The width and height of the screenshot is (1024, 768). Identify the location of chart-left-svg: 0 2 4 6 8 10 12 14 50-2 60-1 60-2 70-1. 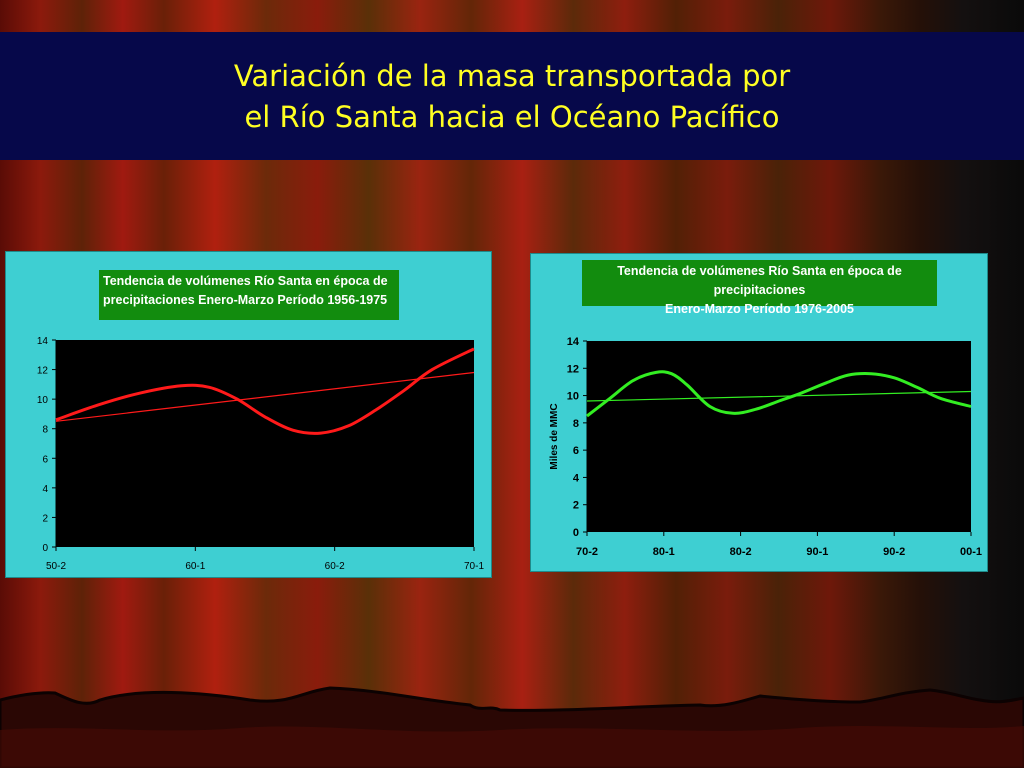
(261, 454).